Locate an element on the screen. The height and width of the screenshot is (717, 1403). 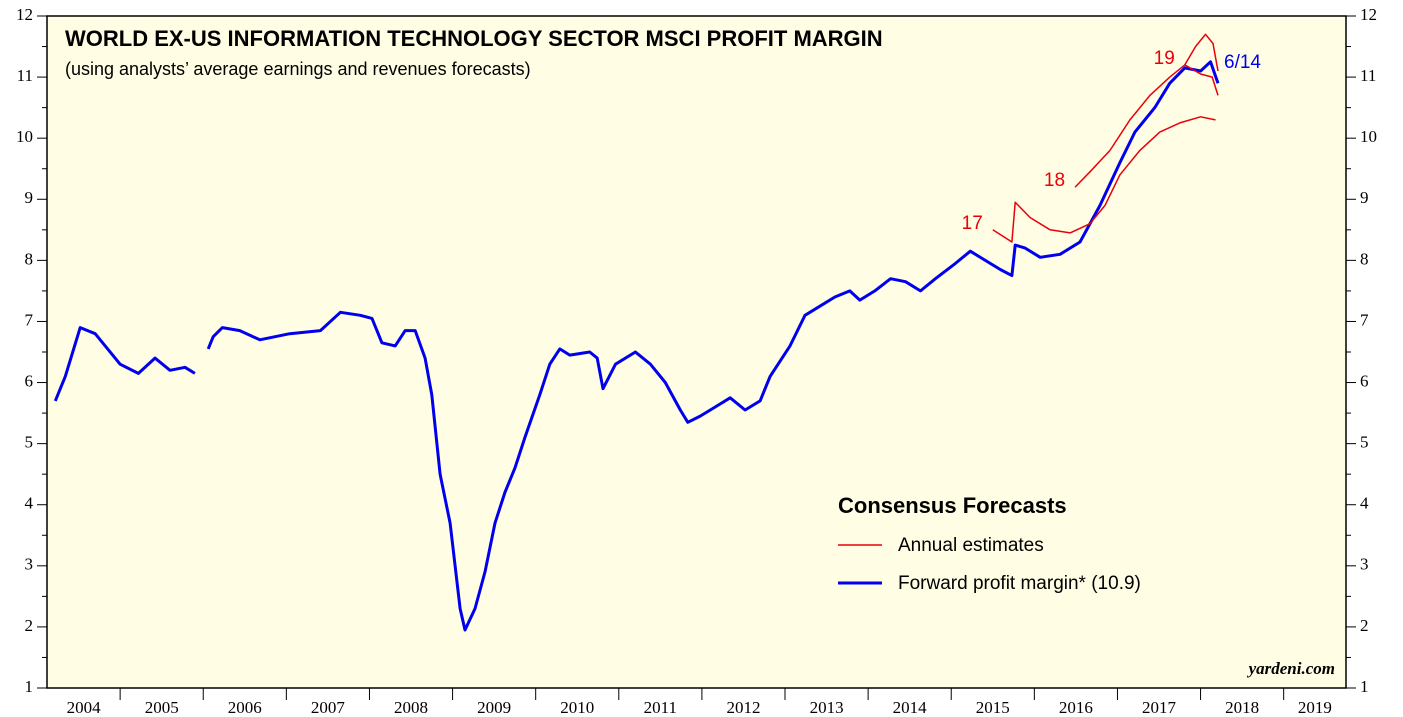
y2-tick-label: 9 is located at coordinates (1364, 197).